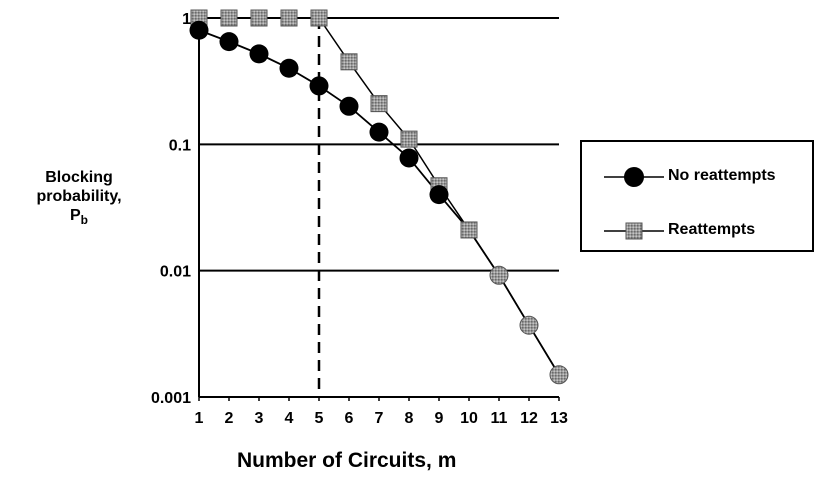 The height and width of the screenshot is (480, 819). Describe the element at coordinates (499, 418) in the screenshot. I see `x-tick-label-11: 11` at that location.